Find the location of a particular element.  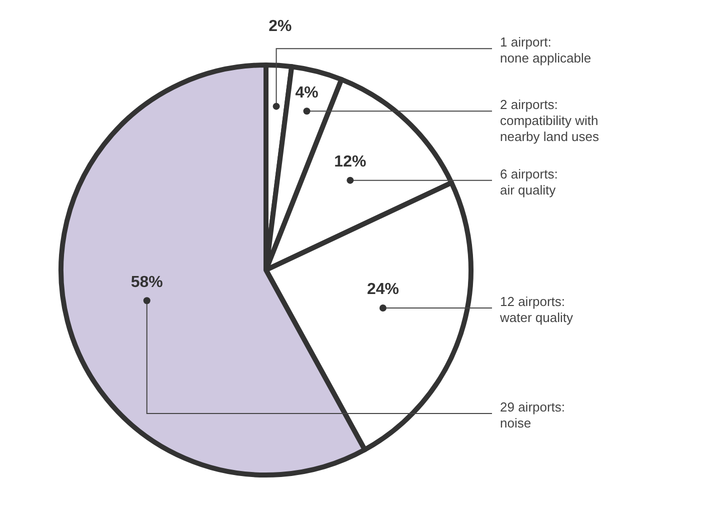

data-label: 24% is located at coordinates (382, 289).